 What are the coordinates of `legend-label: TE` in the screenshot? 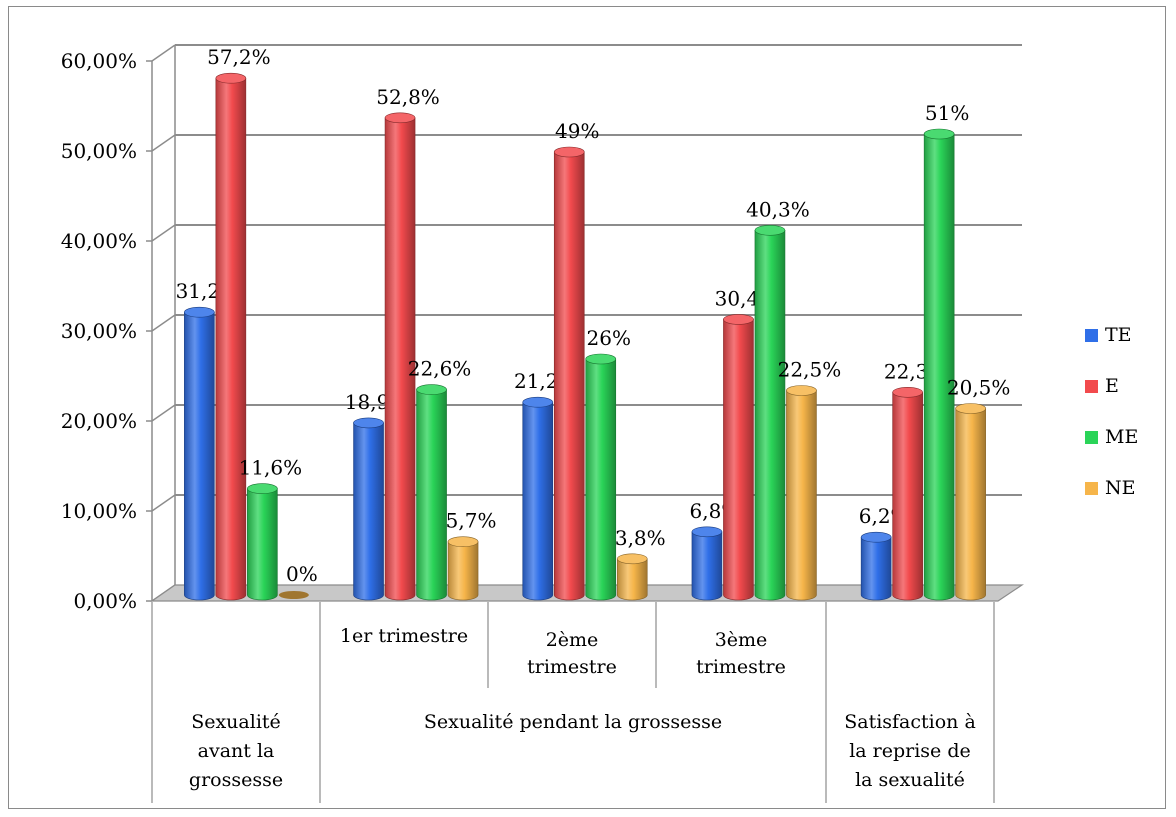 It's located at (1118, 335).